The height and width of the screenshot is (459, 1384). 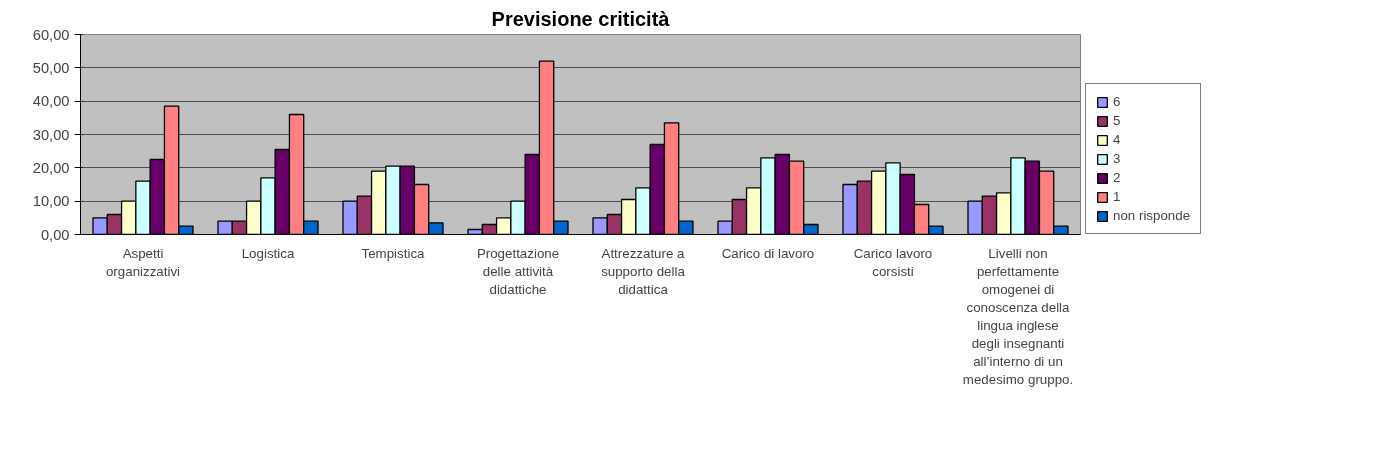 What do you see at coordinates (1117, 139) in the screenshot?
I see `legend-label: 4` at bounding box center [1117, 139].